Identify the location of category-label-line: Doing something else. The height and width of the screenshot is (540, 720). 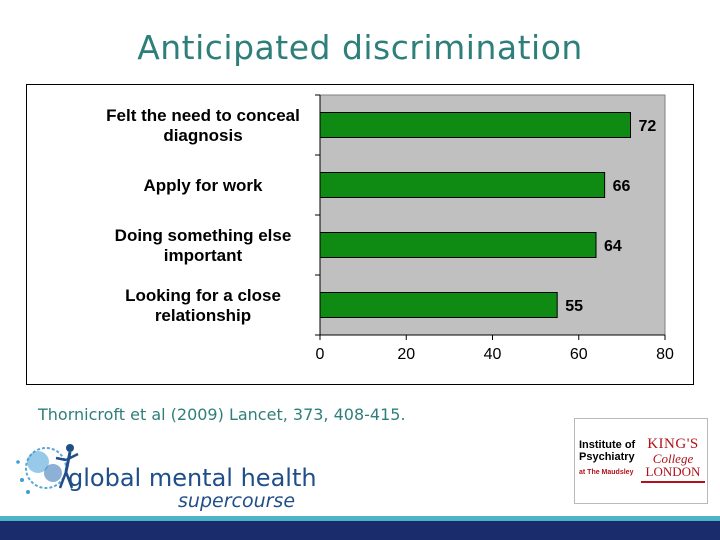
(203, 235).